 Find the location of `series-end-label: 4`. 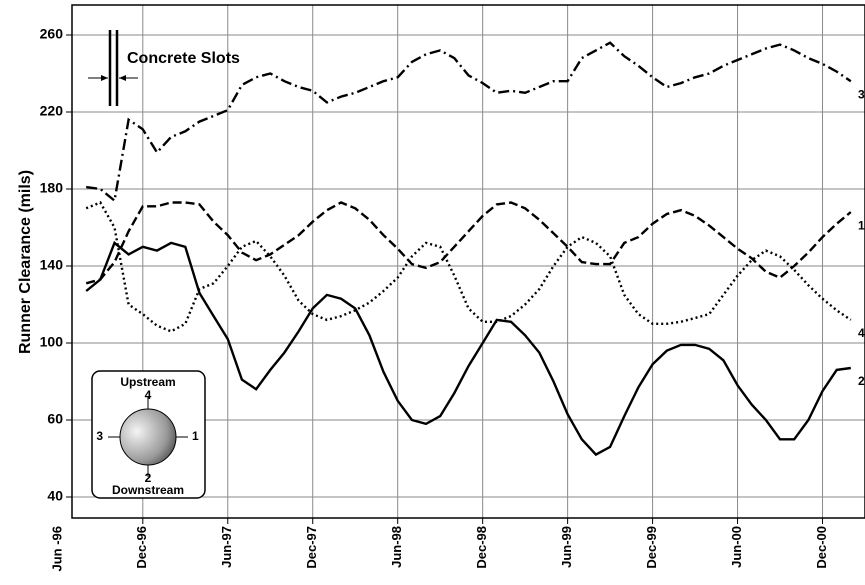

series-end-label: 4 is located at coordinates (861, 333).